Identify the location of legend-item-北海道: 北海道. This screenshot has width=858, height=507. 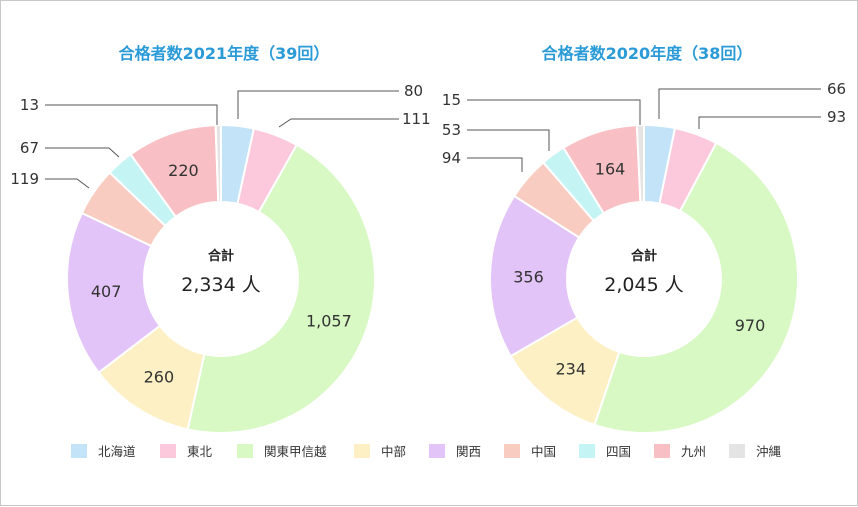
(103, 451).